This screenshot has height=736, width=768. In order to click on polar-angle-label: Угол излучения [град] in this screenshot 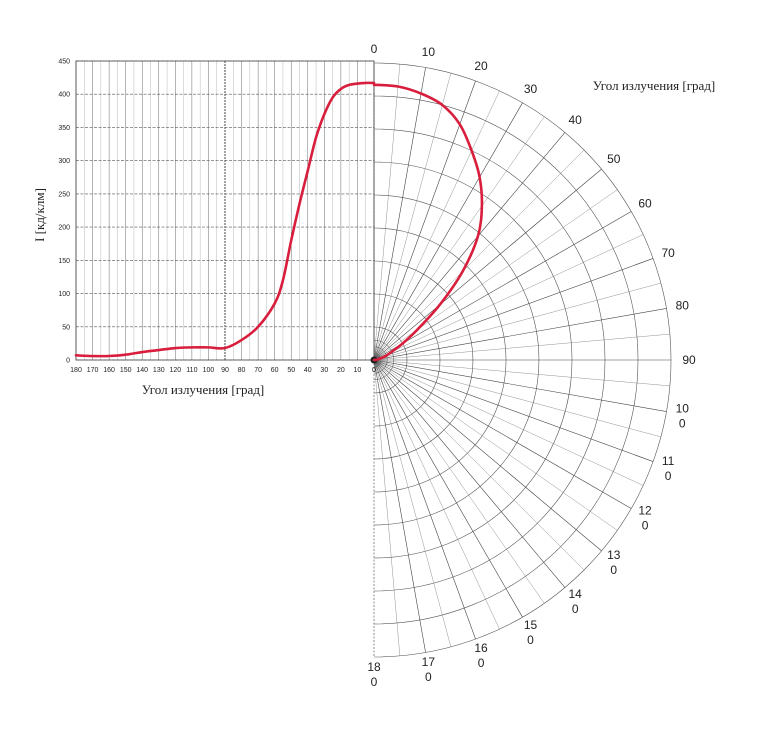, I will do `click(654, 85)`.